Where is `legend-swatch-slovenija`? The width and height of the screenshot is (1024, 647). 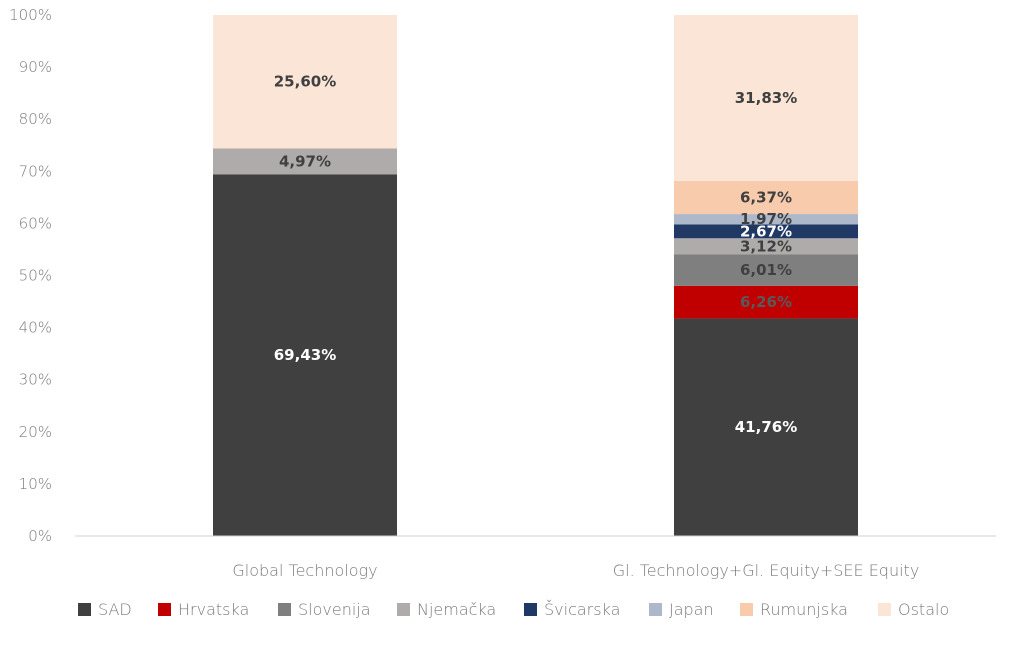
legend-swatch-slovenija is located at coordinates (284, 609).